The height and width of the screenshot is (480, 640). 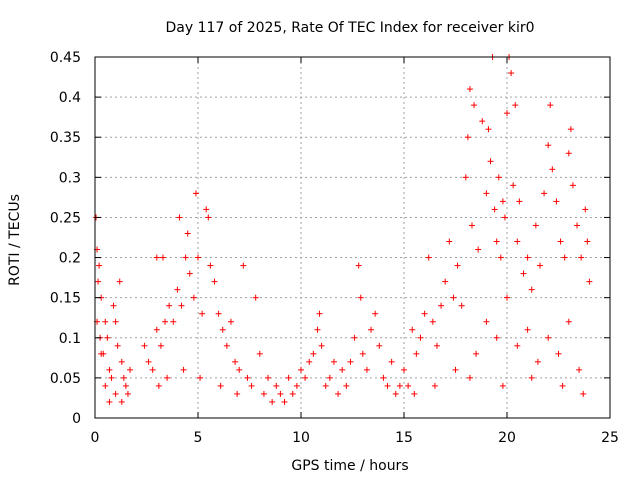 What do you see at coordinates (301, 438) in the screenshot?
I see `x-tick-label: 10` at bounding box center [301, 438].